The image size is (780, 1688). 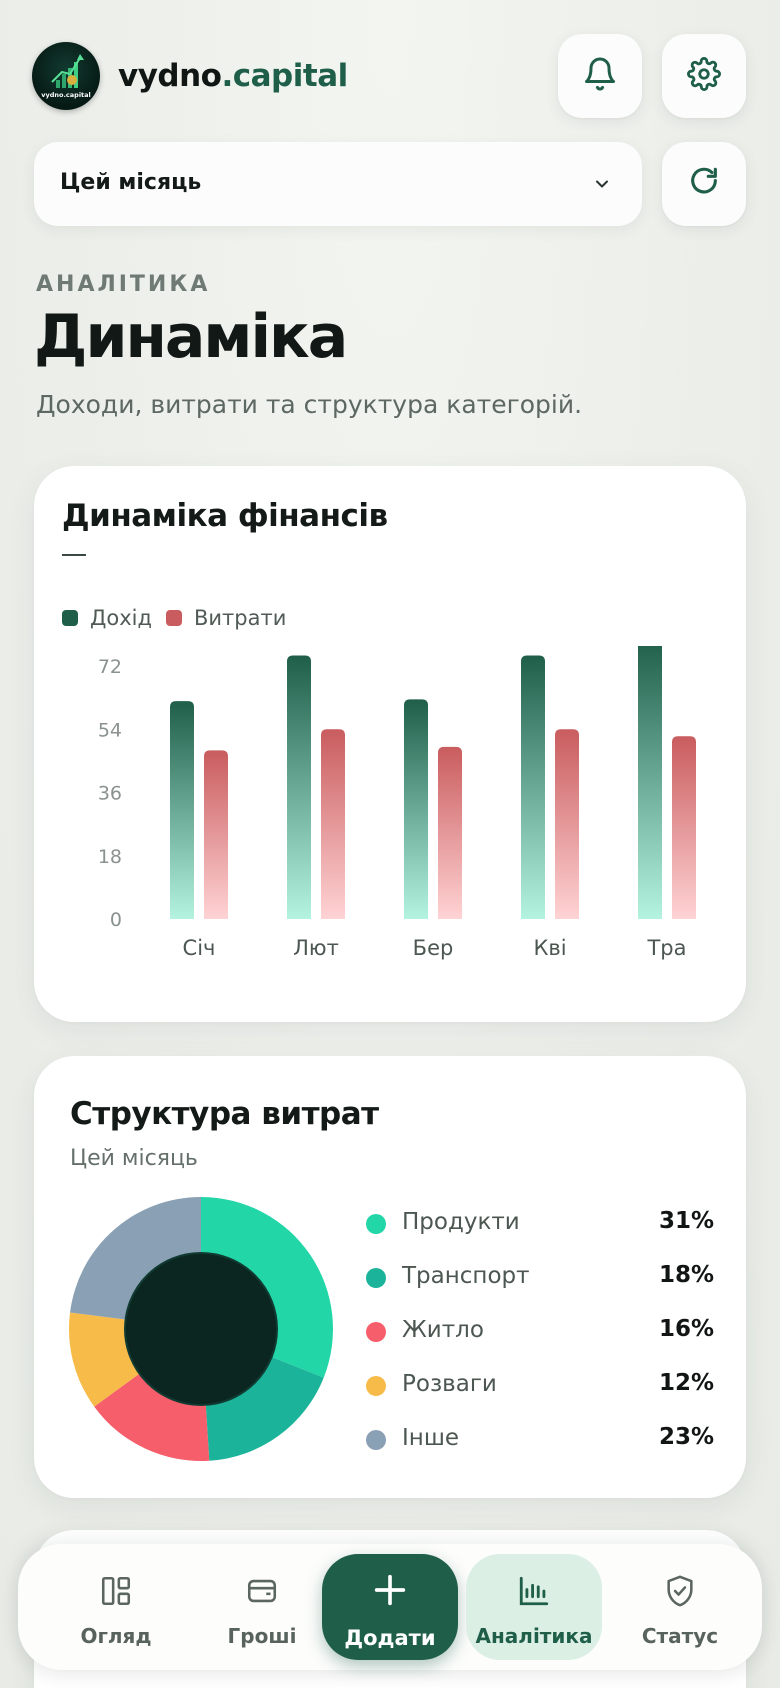 I want to click on x-tick-label: Кві, so click(x=549, y=948).